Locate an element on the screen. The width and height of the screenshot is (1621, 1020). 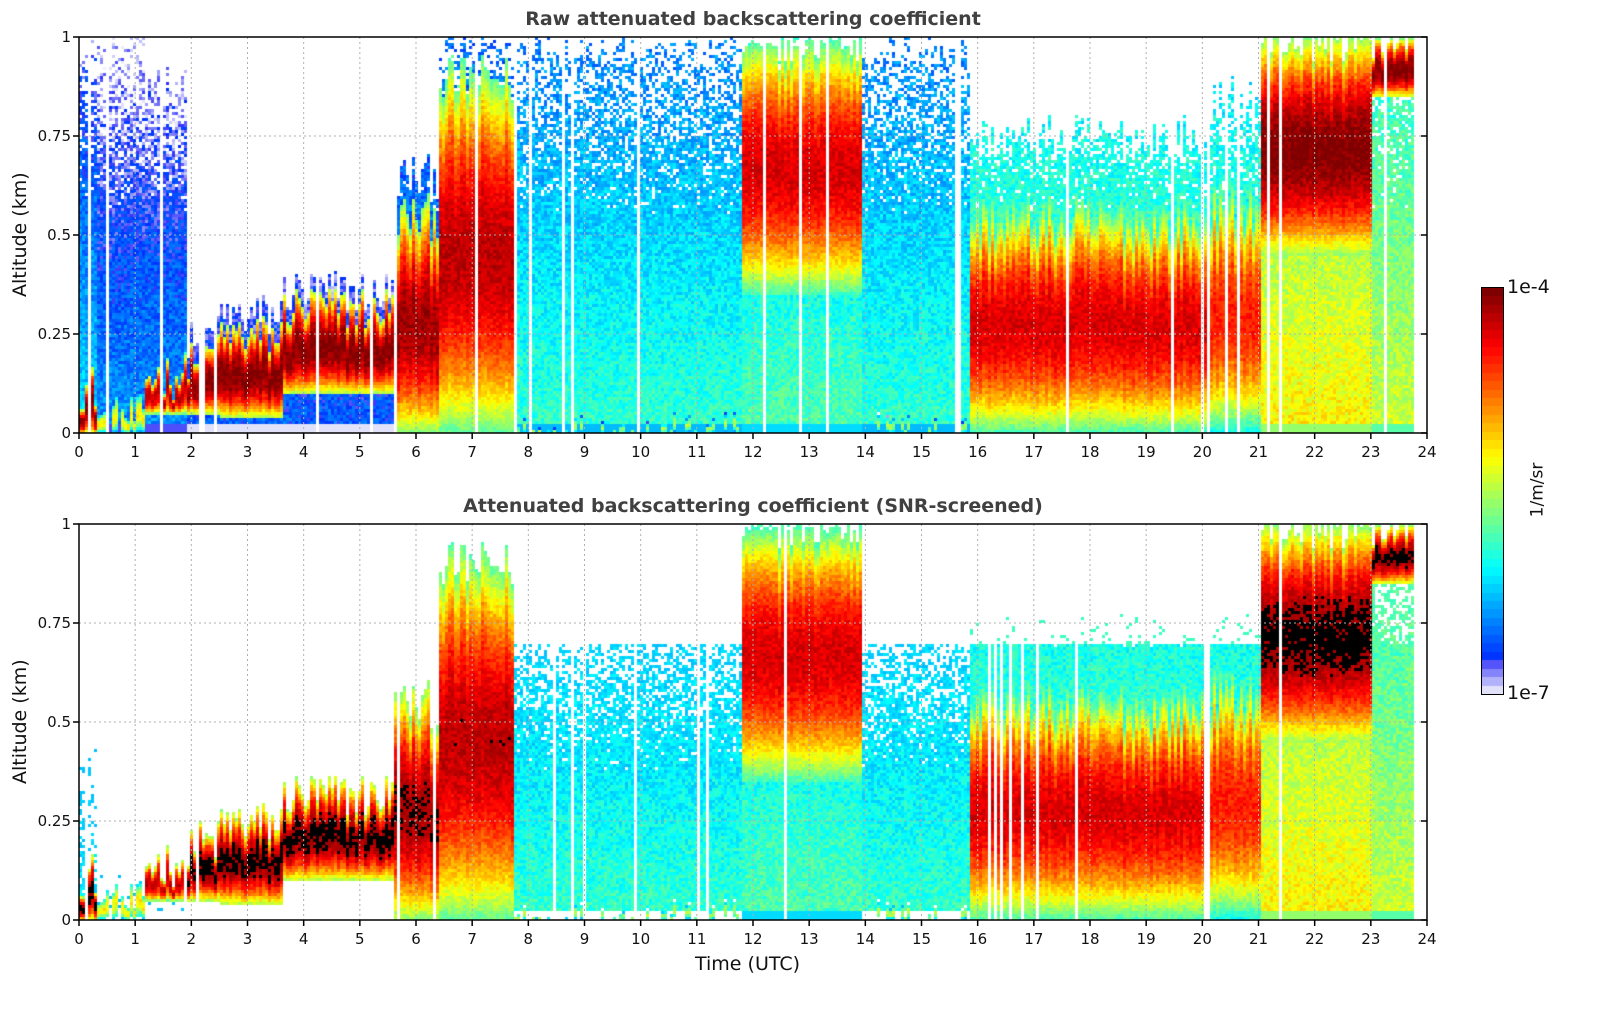
x-axis-label: Time (UTC) is located at coordinates (748, 964).